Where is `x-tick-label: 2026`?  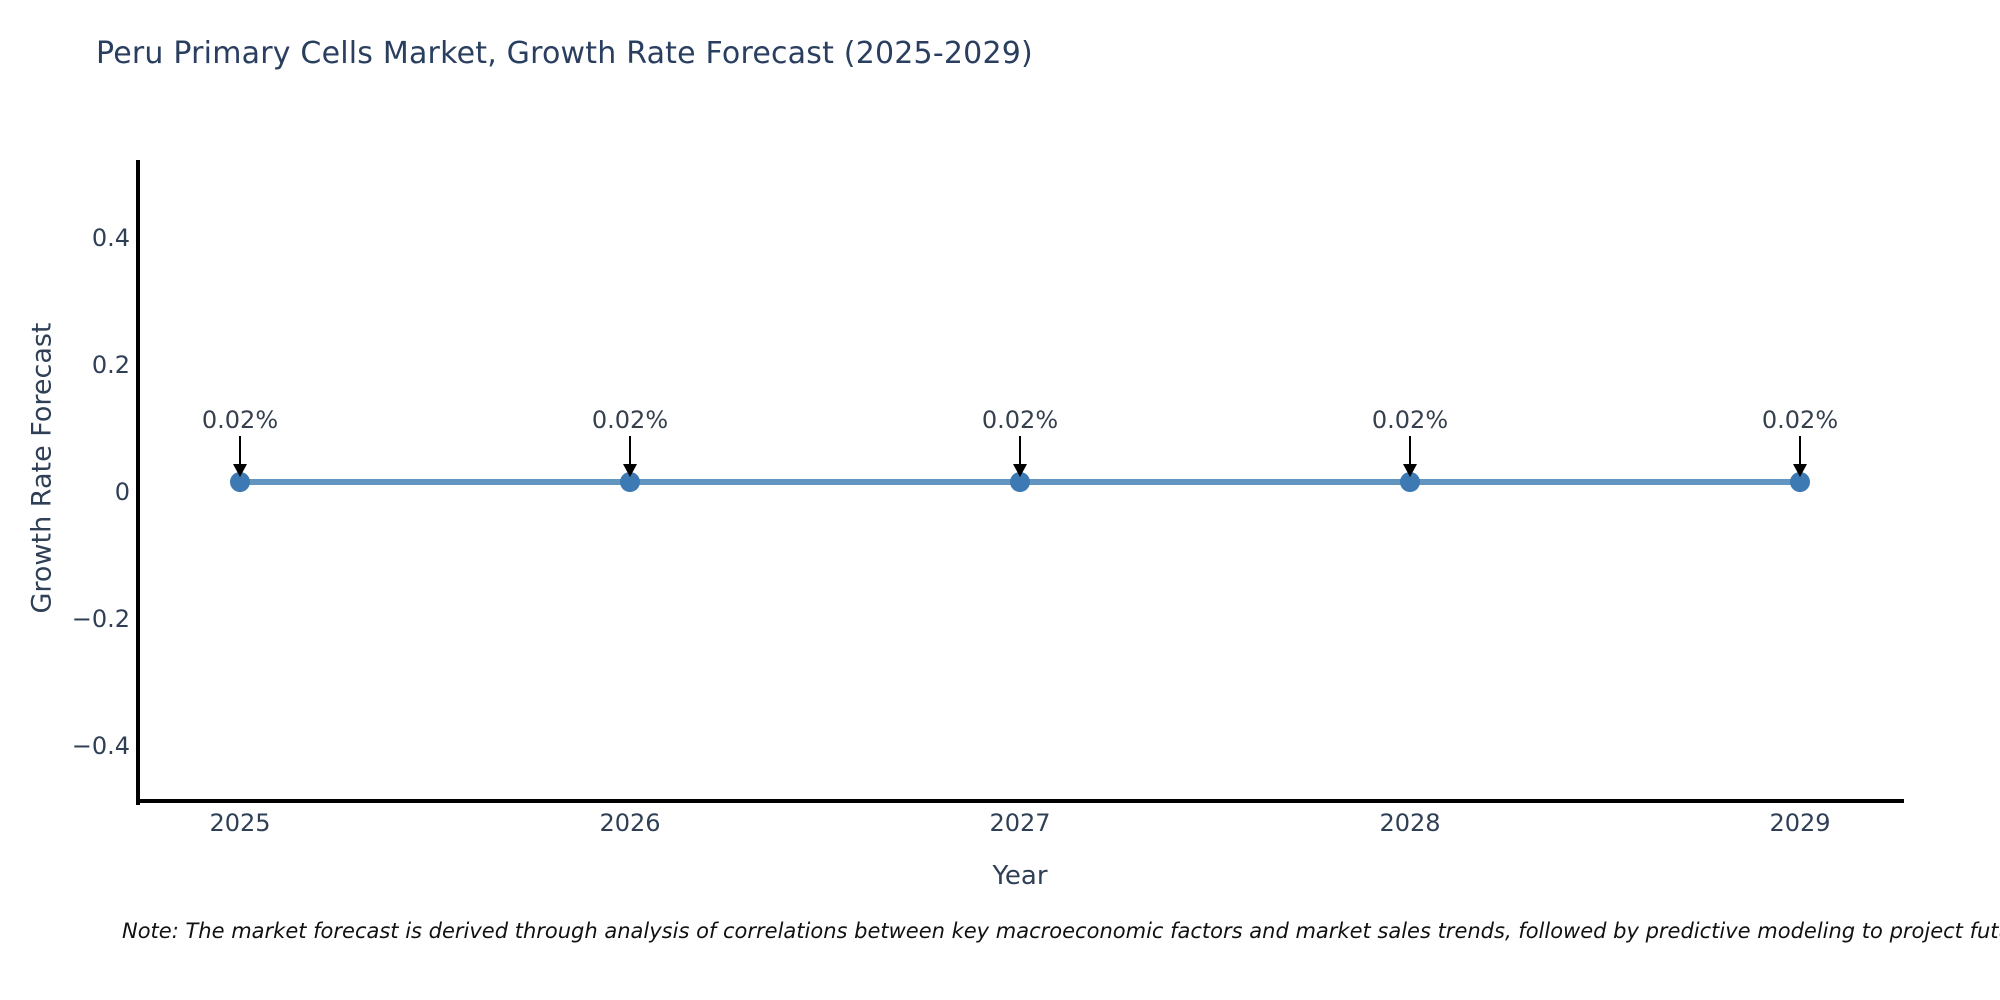 x-tick-label: 2026 is located at coordinates (630, 823).